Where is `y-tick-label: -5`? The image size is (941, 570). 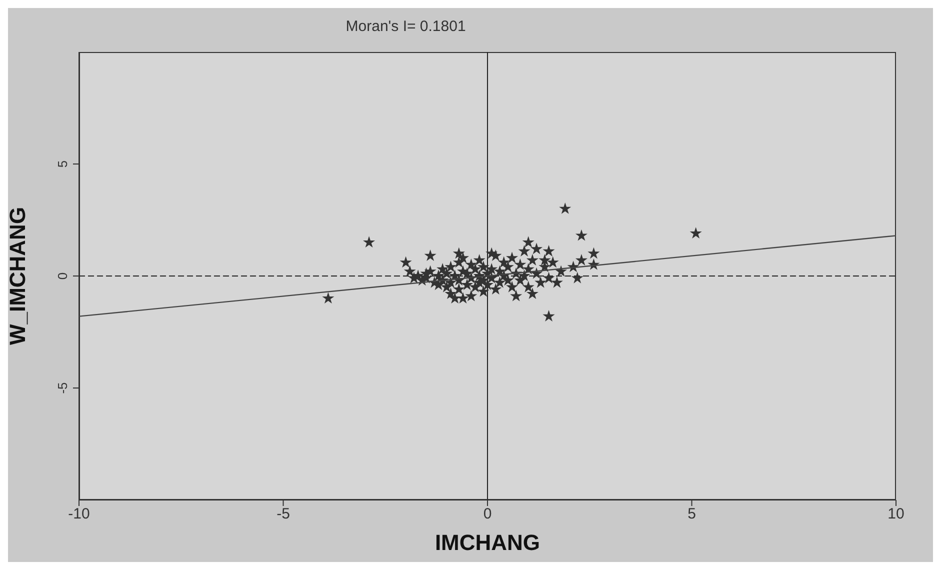
y-tick-label: -5 is located at coordinates (62, 388).